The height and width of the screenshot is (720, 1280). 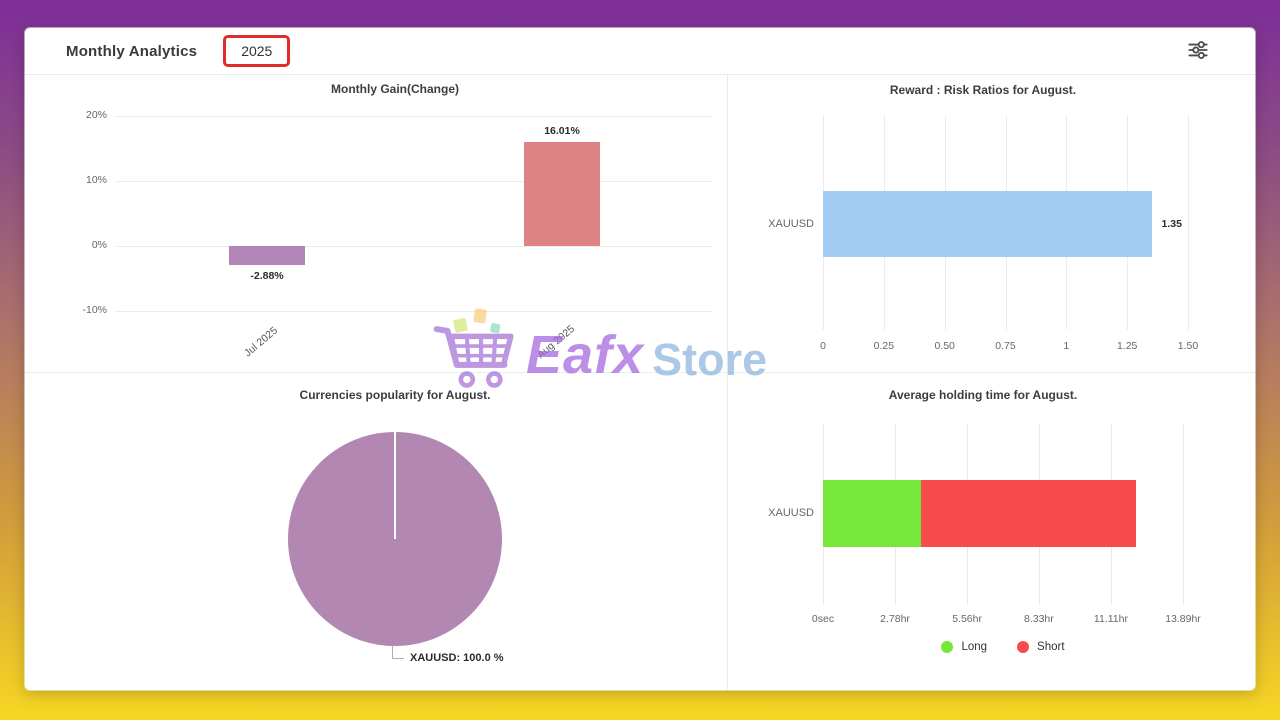 What do you see at coordinates (872, 513) in the screenshot?
I see `bar-segment-long` at bounding box center [872, 513].